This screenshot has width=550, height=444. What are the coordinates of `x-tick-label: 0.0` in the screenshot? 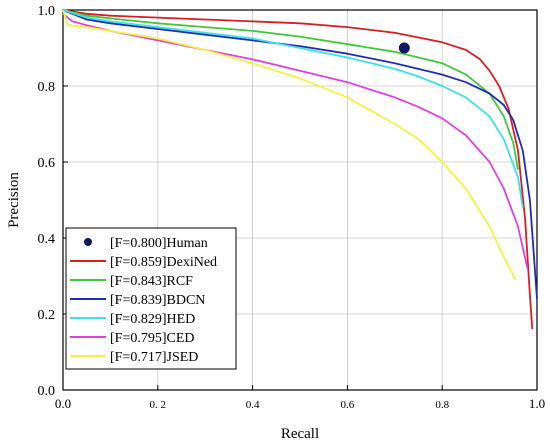 It's located at (63, 403).